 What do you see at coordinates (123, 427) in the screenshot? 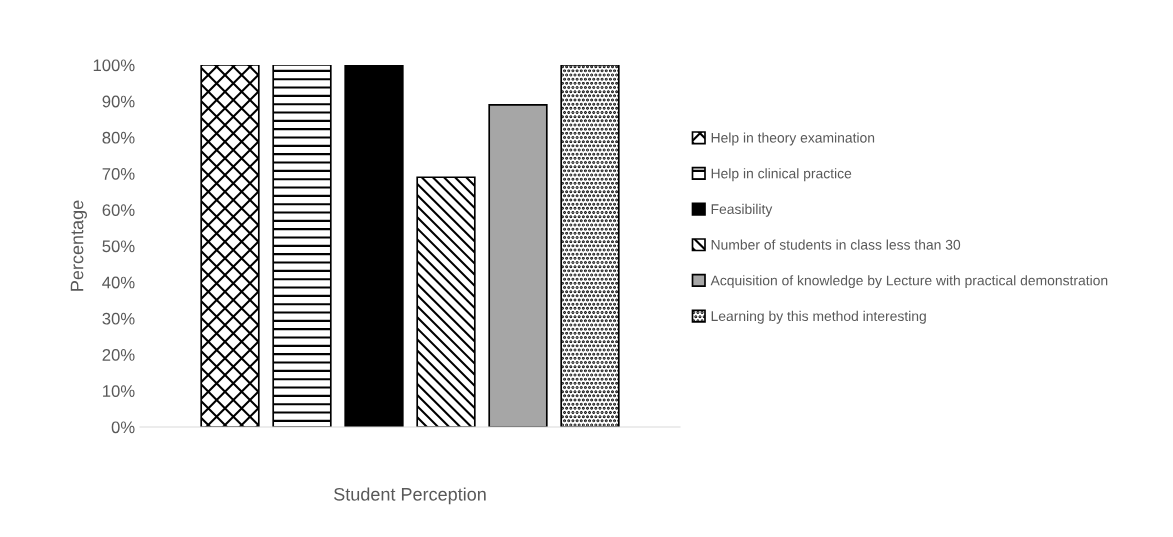
I see `y-tick-label: 0%` at bounding box center [123, 427].